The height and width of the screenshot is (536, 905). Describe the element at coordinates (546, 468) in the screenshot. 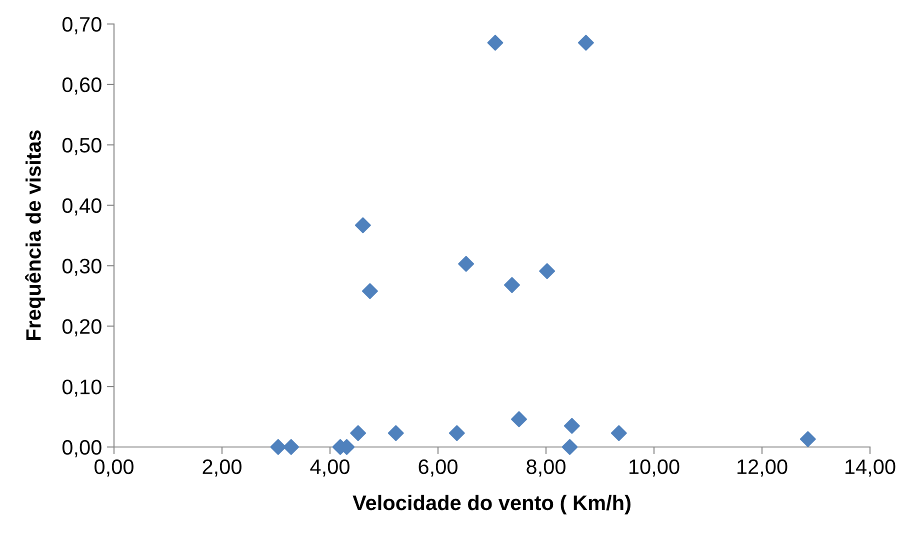

I see `x-tick-label: 8,00` at that location.